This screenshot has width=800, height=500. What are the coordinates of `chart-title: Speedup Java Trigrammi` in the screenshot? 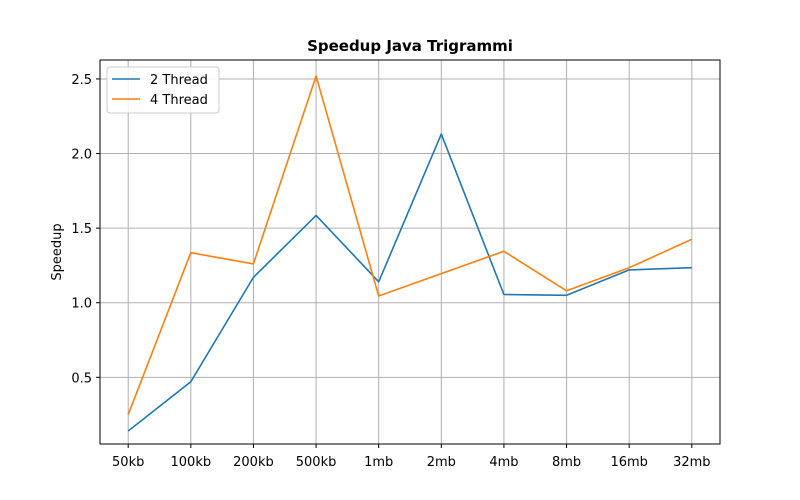 It's located at (410, 46).